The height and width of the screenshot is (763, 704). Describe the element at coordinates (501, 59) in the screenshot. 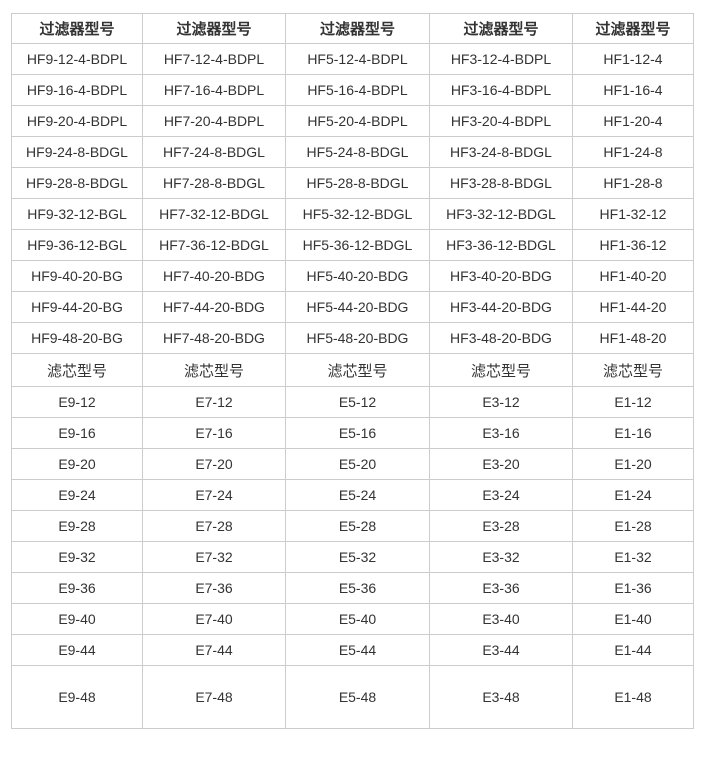

I see `model-cell: HF3-12-4-BDPL` at that location.